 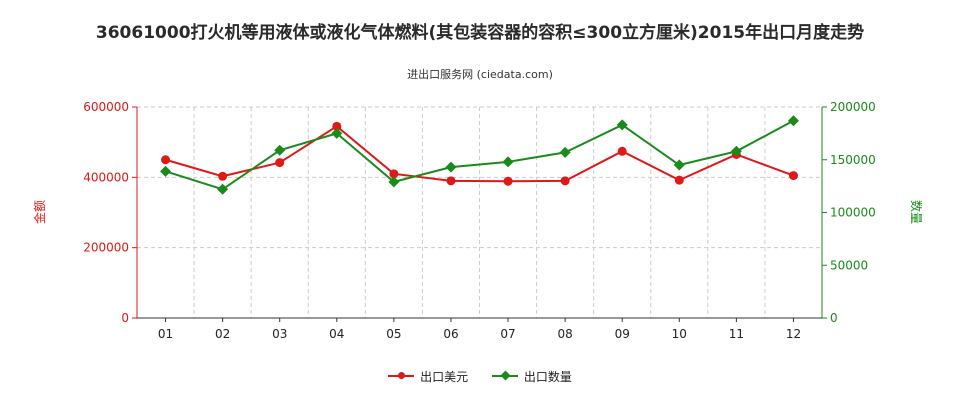 I want to click on y-right-tick-label: 150000, so click(x=853, y=160).